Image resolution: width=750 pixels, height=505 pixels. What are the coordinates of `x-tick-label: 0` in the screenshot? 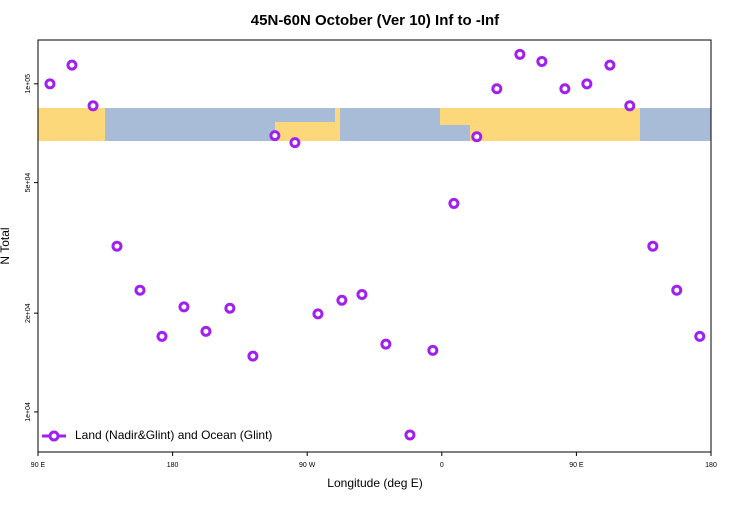 It's located at (442, 465).